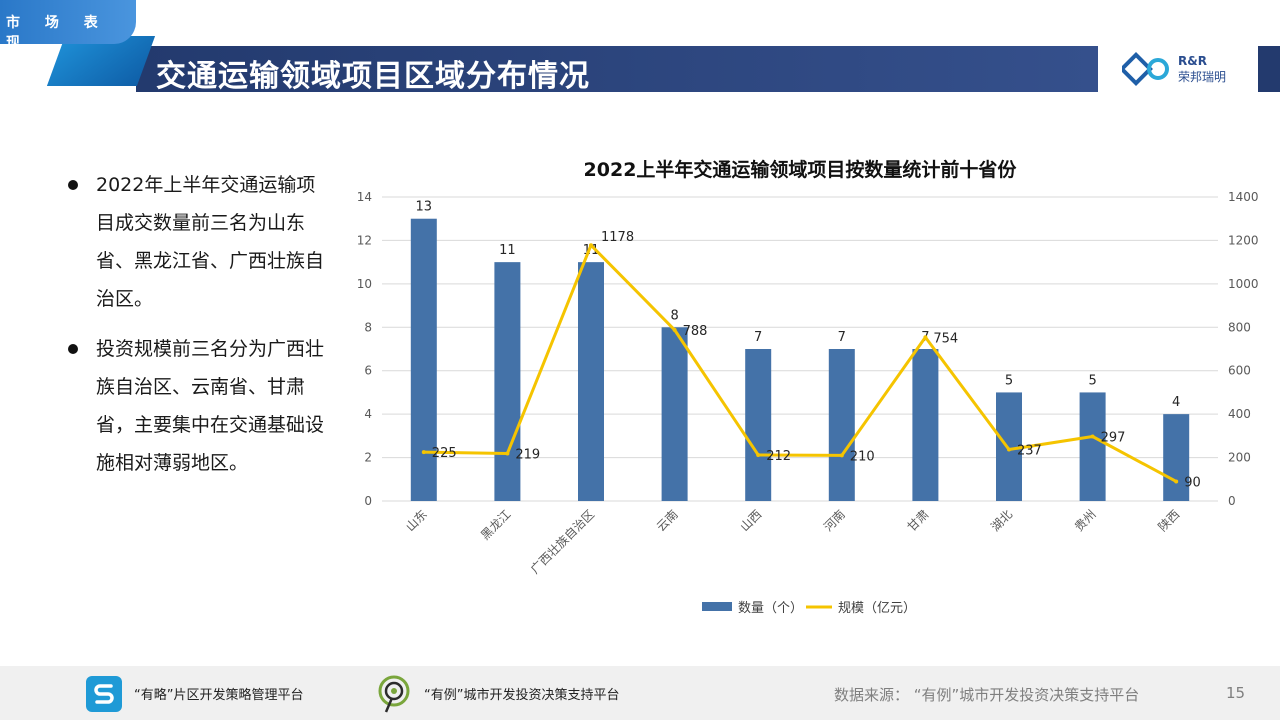 This screenshot has height=720, width=1280. I want to click on line-data-label: 788, so click(695, 331).